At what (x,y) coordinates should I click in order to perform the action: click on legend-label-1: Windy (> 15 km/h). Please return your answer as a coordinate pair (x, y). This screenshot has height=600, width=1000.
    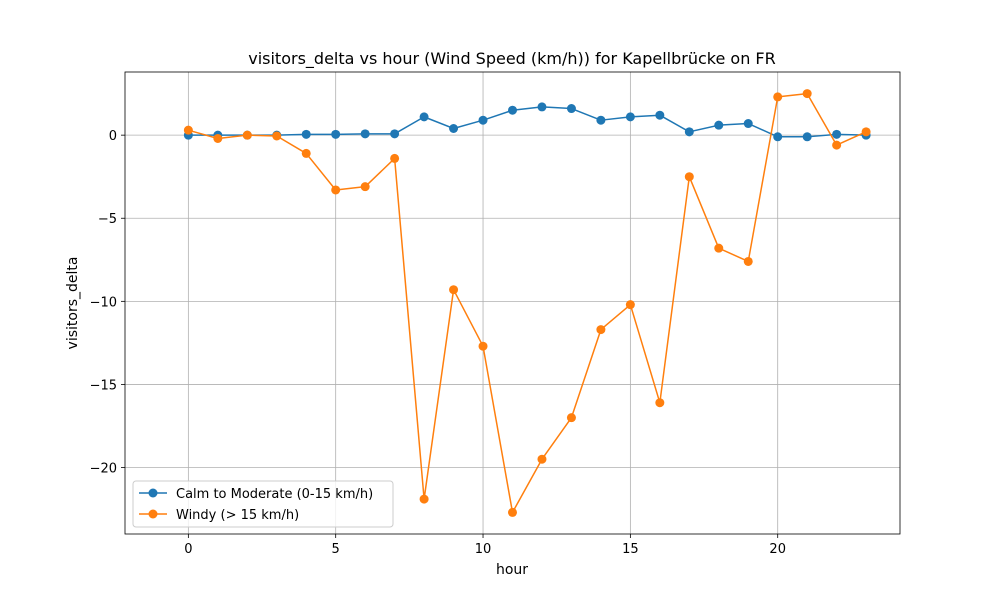
    Looking at the image, I should click on (237, 515).